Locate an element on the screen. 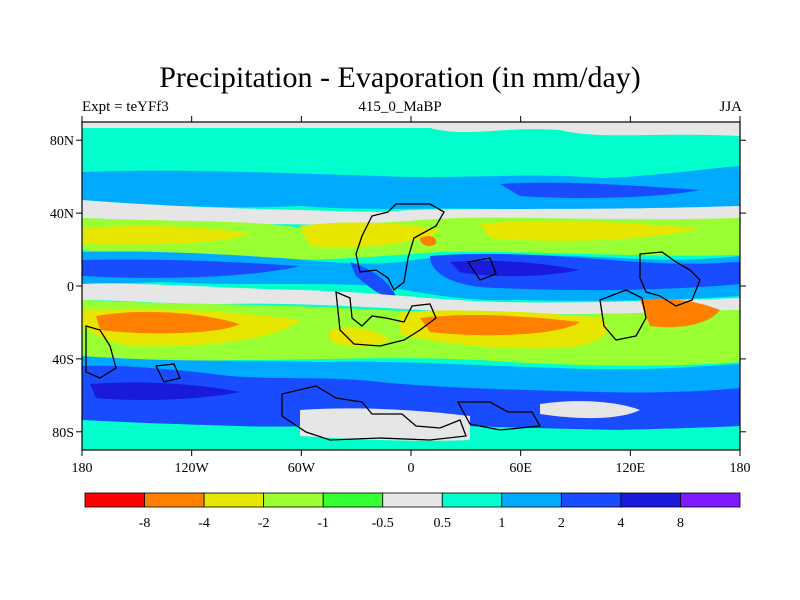  africa-monsoon is located at coordinates (373, 279).